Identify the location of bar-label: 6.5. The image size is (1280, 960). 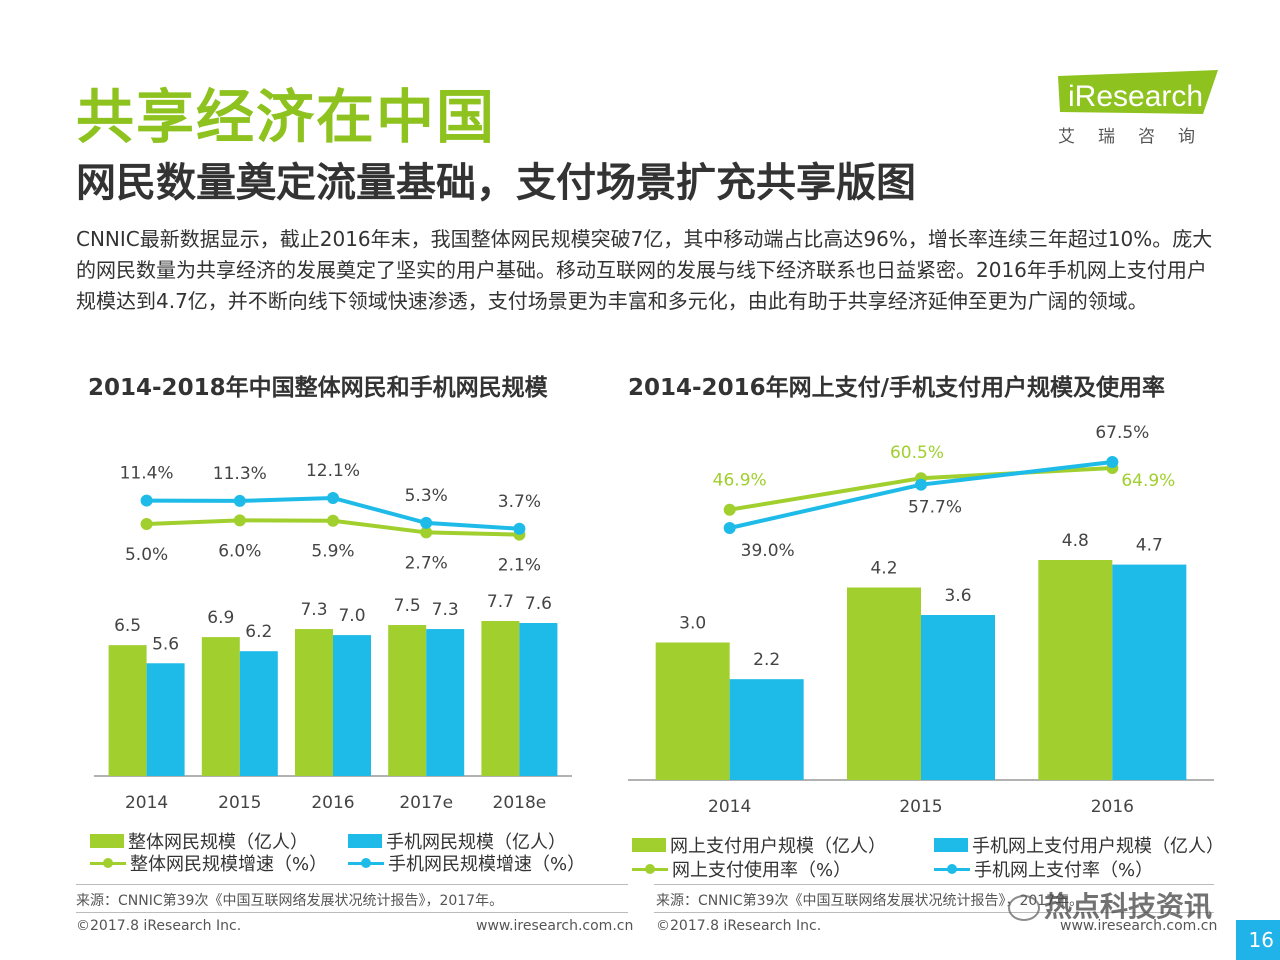
(127, 626).